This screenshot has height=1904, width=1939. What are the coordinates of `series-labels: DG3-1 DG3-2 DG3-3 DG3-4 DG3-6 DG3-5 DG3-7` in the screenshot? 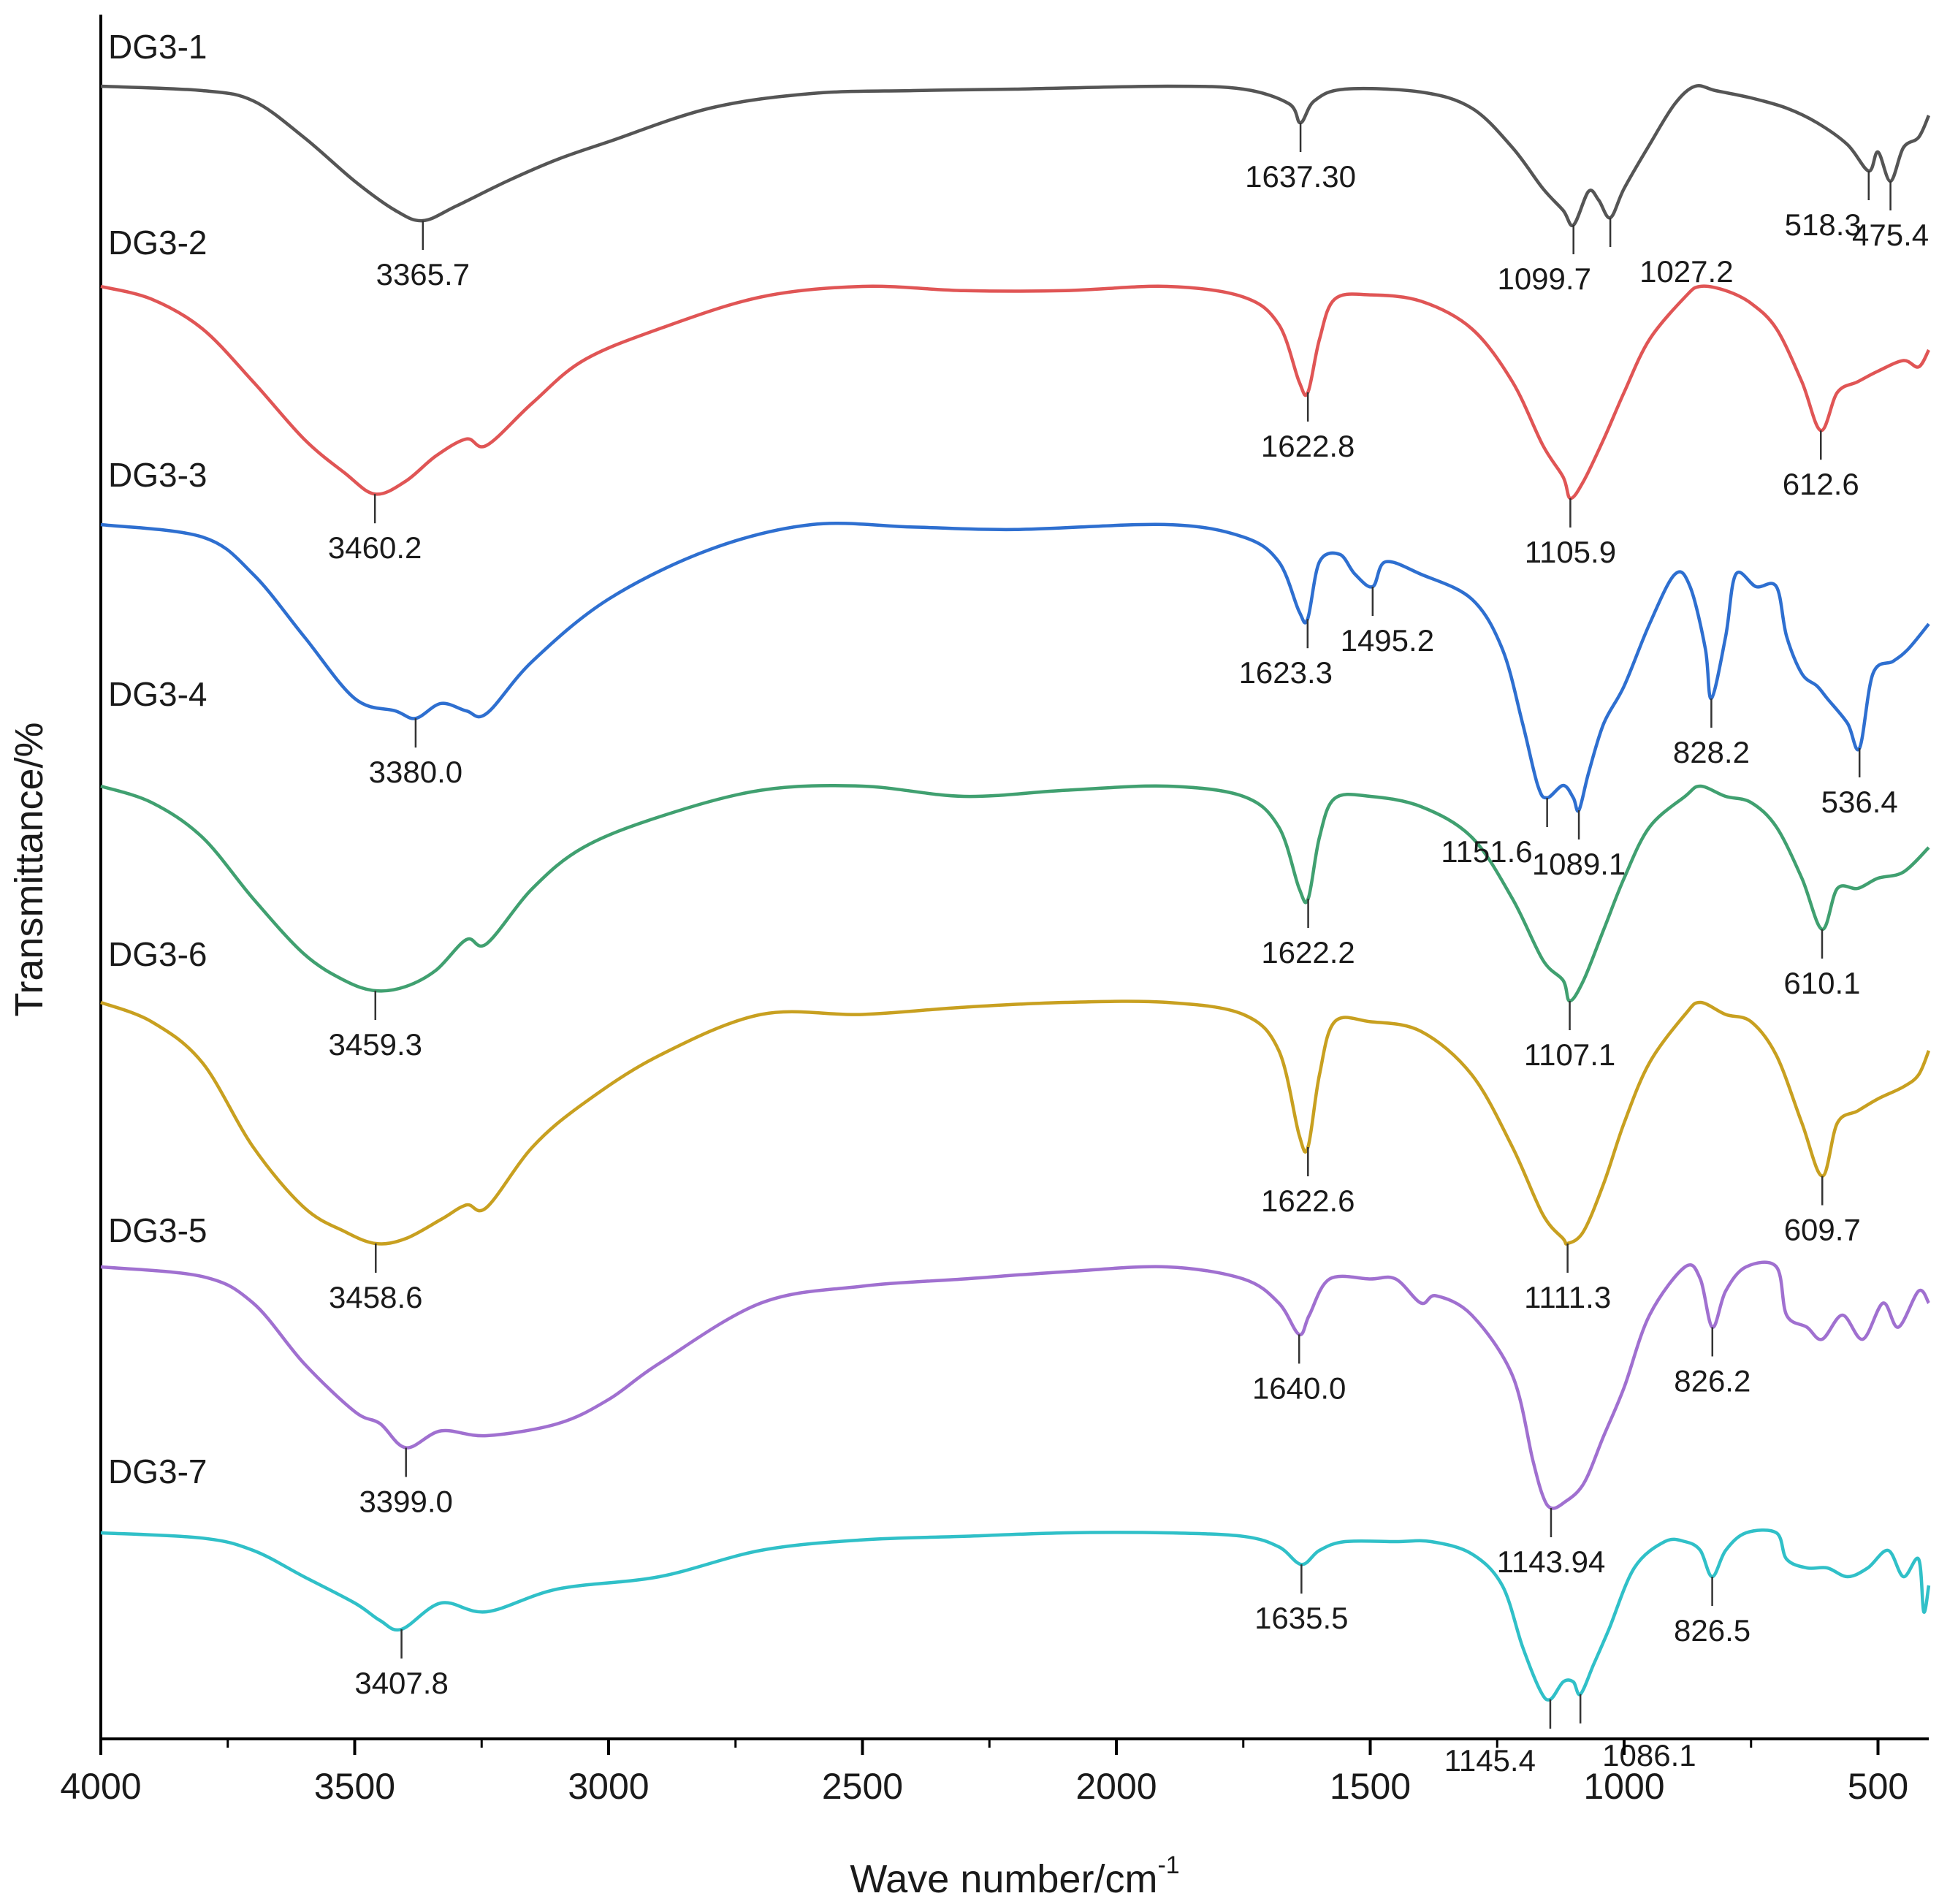 It's located at (157, 759).